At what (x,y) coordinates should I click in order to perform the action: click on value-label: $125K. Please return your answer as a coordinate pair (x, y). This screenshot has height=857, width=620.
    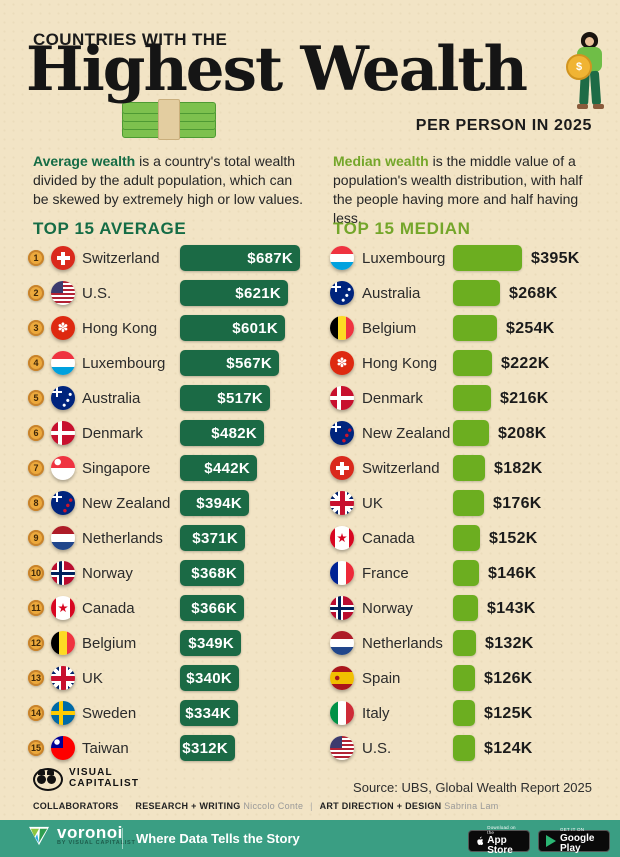
    Looking at the image, I should click on (508, 713).